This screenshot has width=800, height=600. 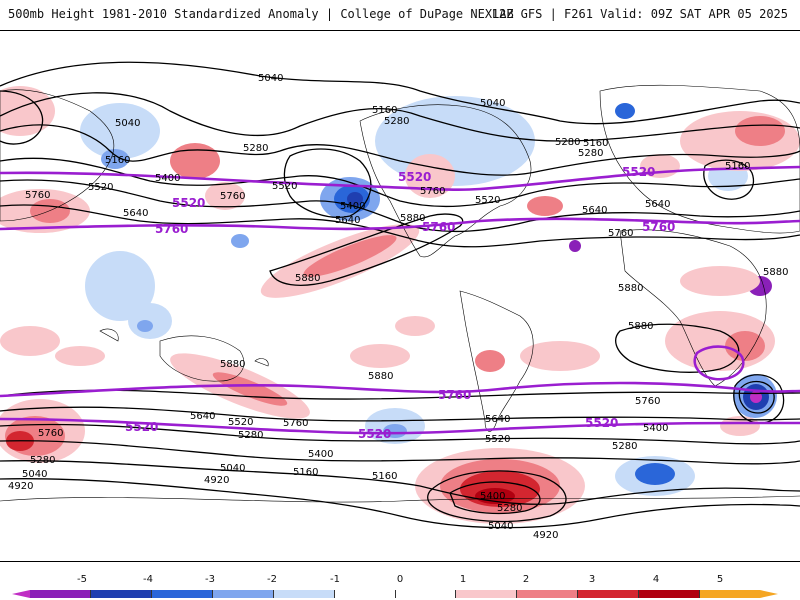 I want to click on purple-contour-5760-north, so click(x=400, y=224).